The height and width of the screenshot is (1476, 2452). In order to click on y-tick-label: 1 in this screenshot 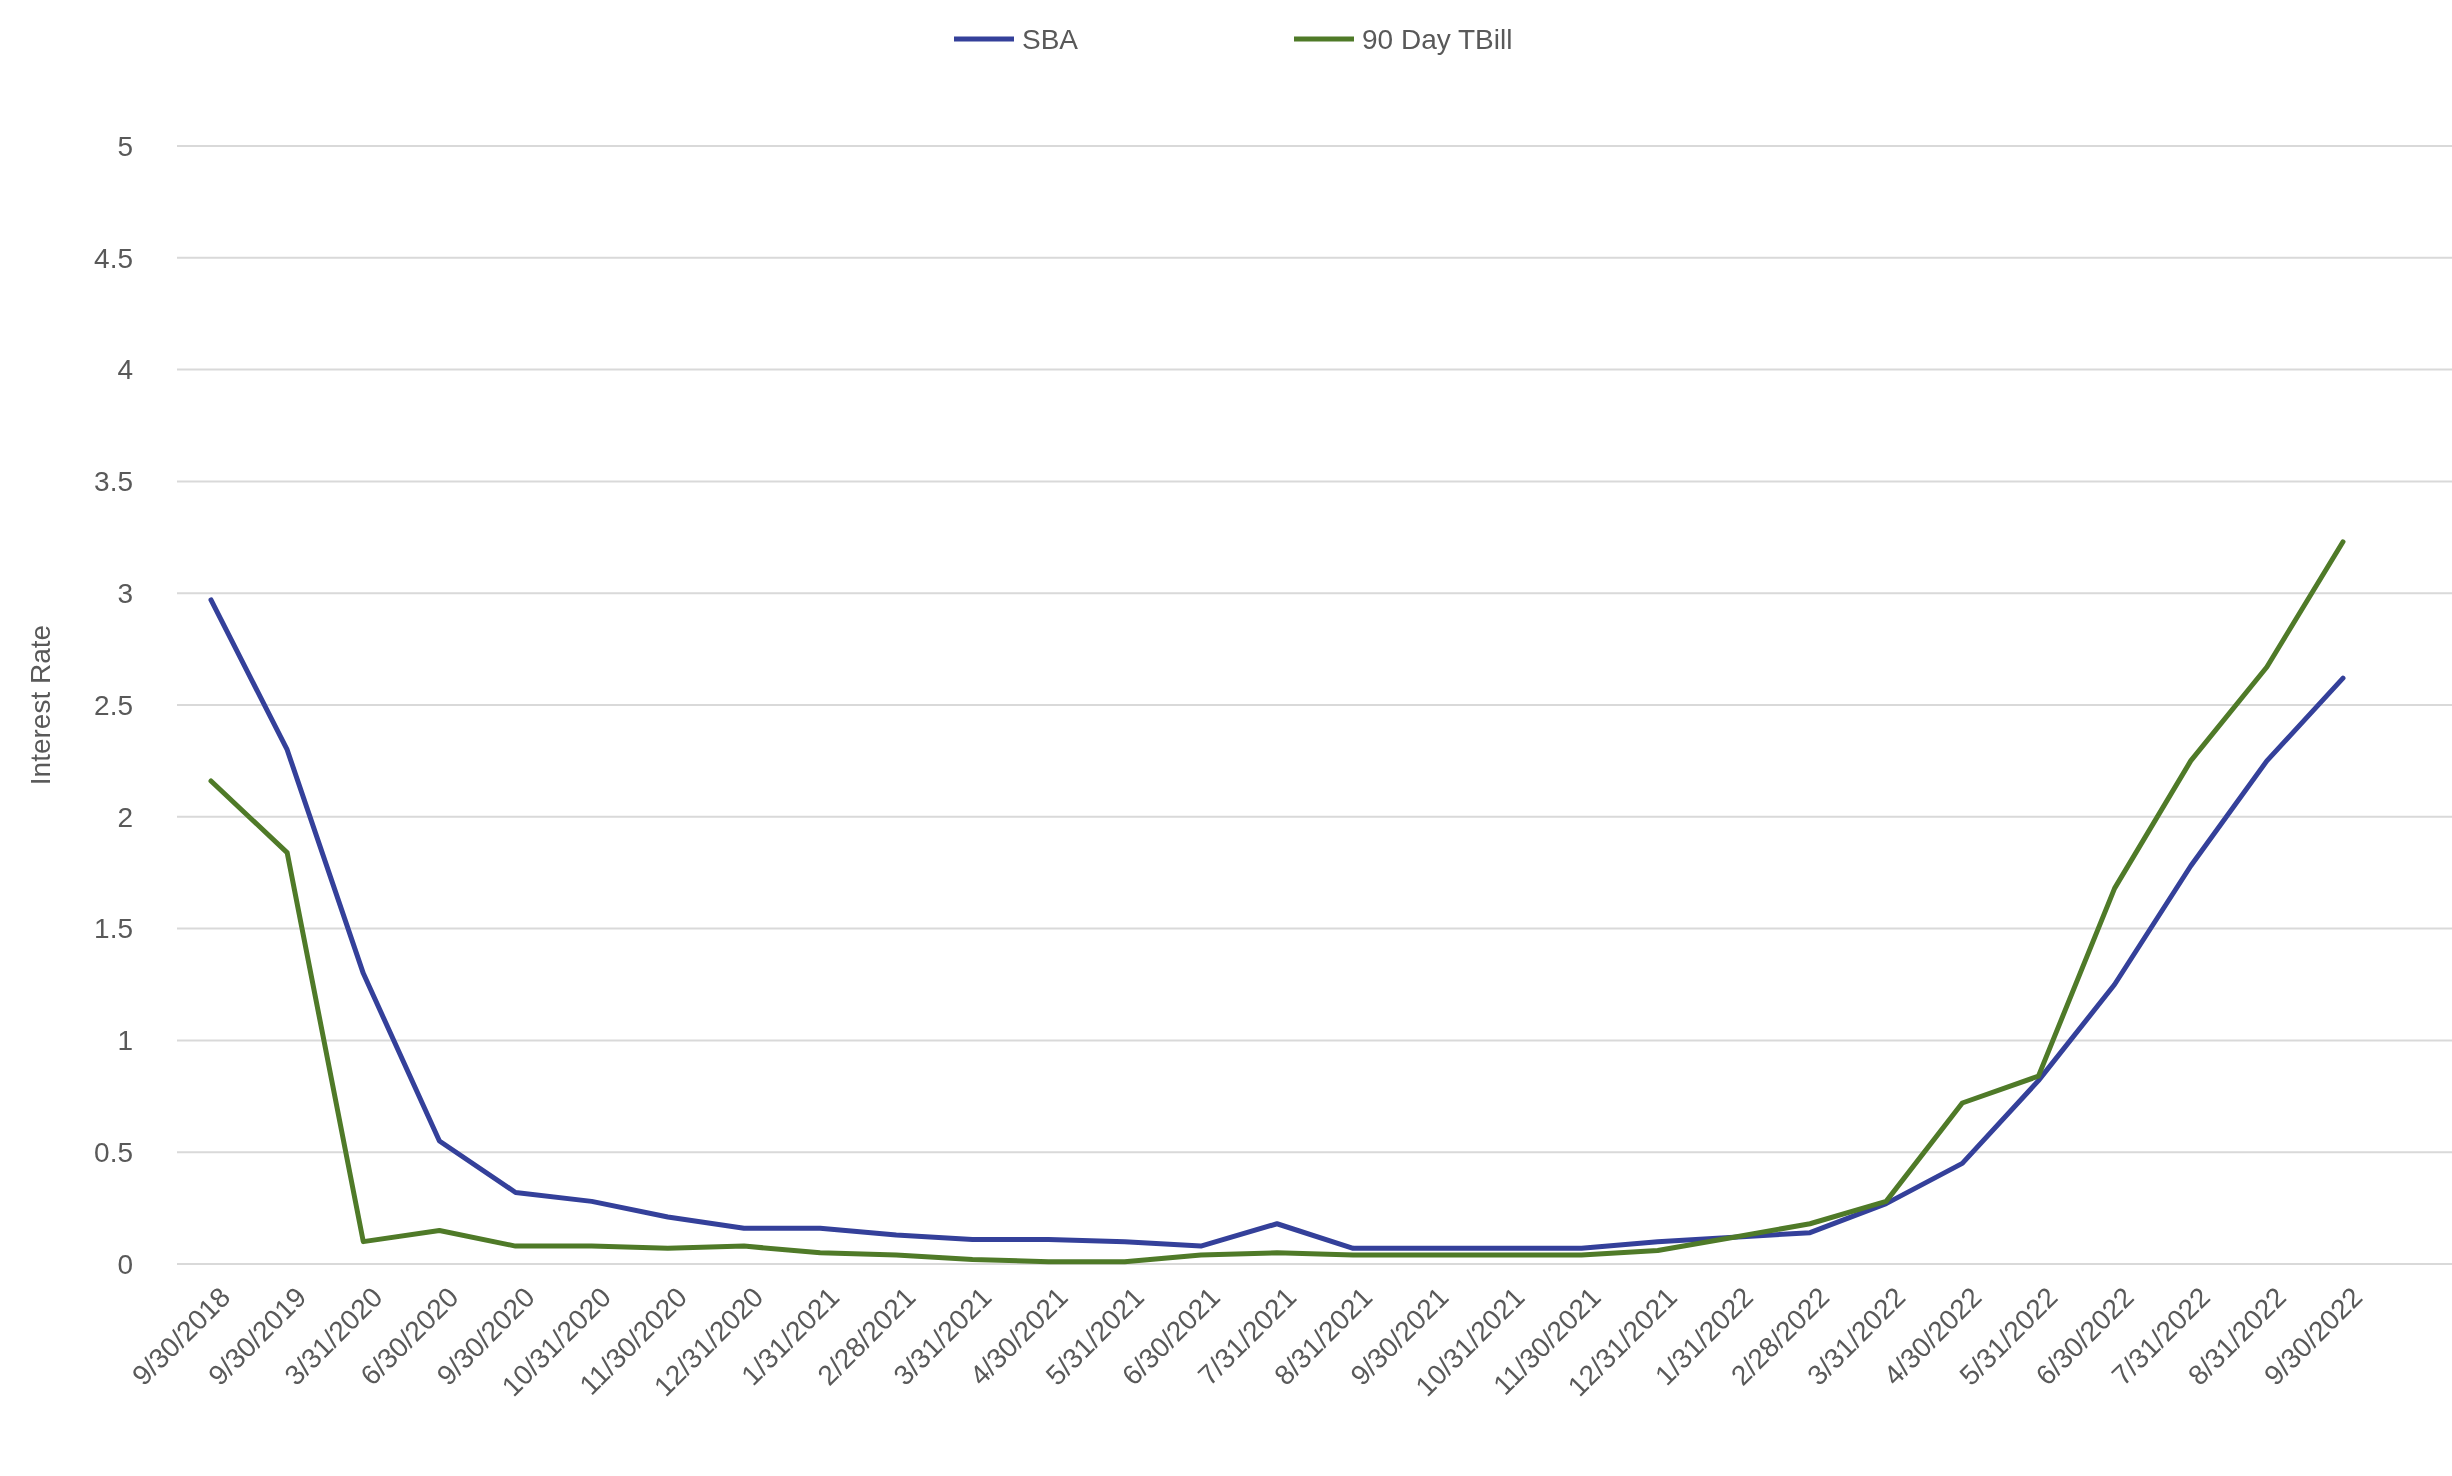, I will do `click(125, 1041)`.